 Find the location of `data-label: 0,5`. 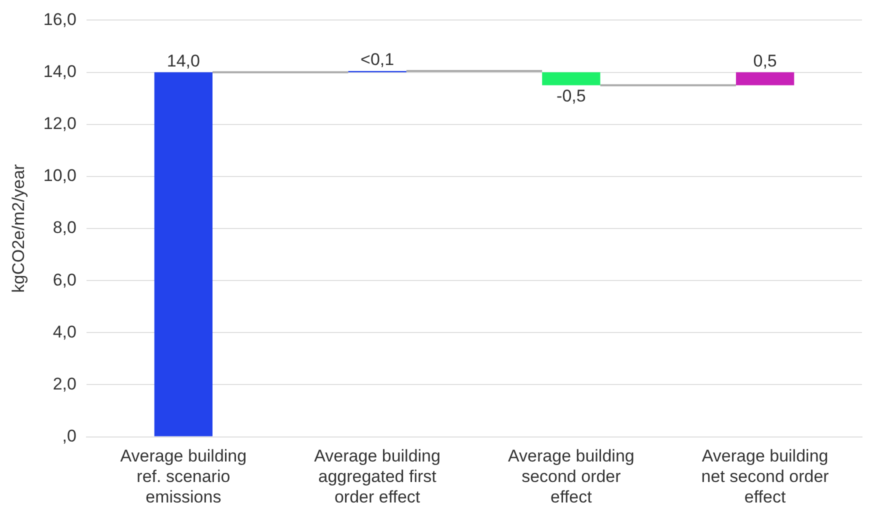

data-label: 0,5 is located at coordinates (765, 60).